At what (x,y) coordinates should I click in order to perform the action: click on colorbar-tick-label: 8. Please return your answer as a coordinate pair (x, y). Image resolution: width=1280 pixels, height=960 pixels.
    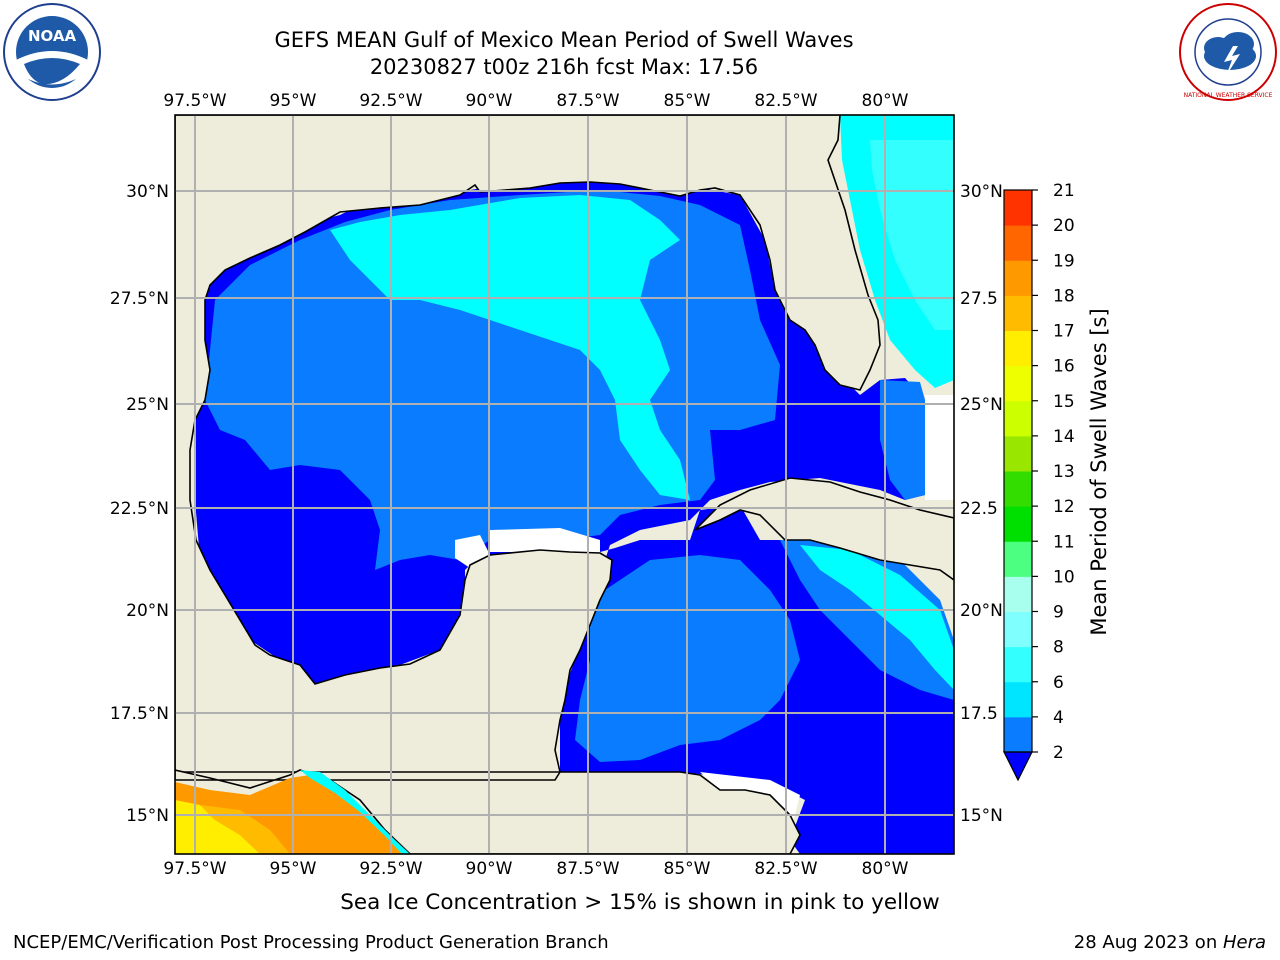
    Looking at the image, I should click on (1058, 648).